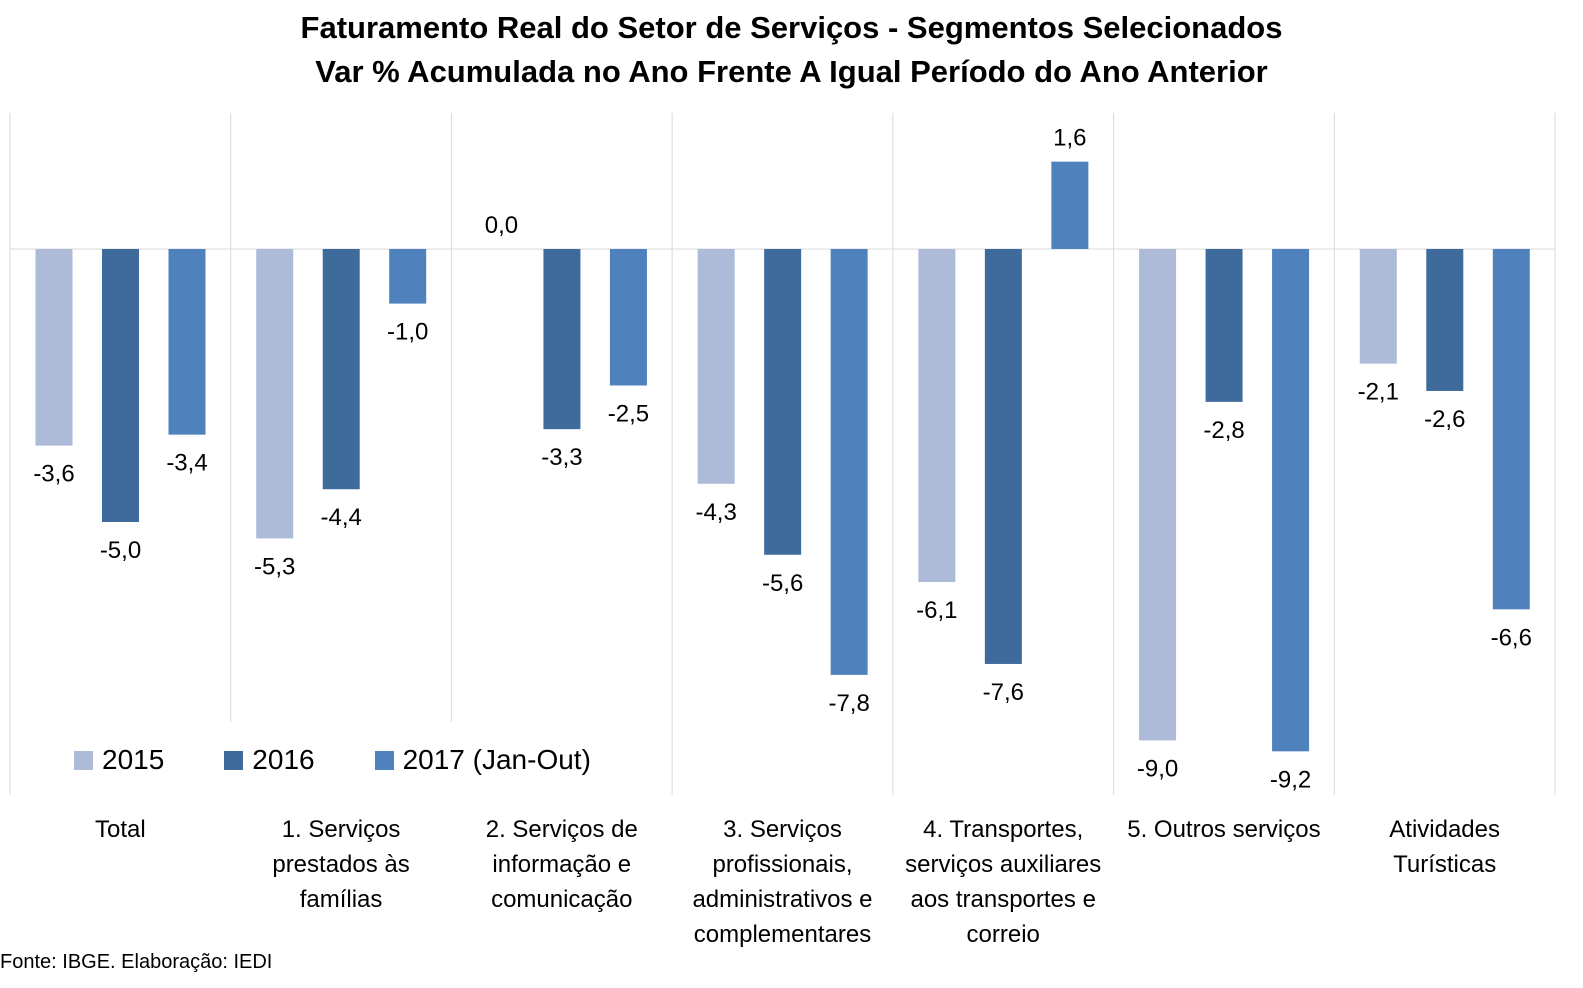 The width and height of the screenshot is (1583, 988). What do you see at coordinates (133, 759) in the screenshot?
I see `legend-label: 2015` at bounding box center [133, 759].